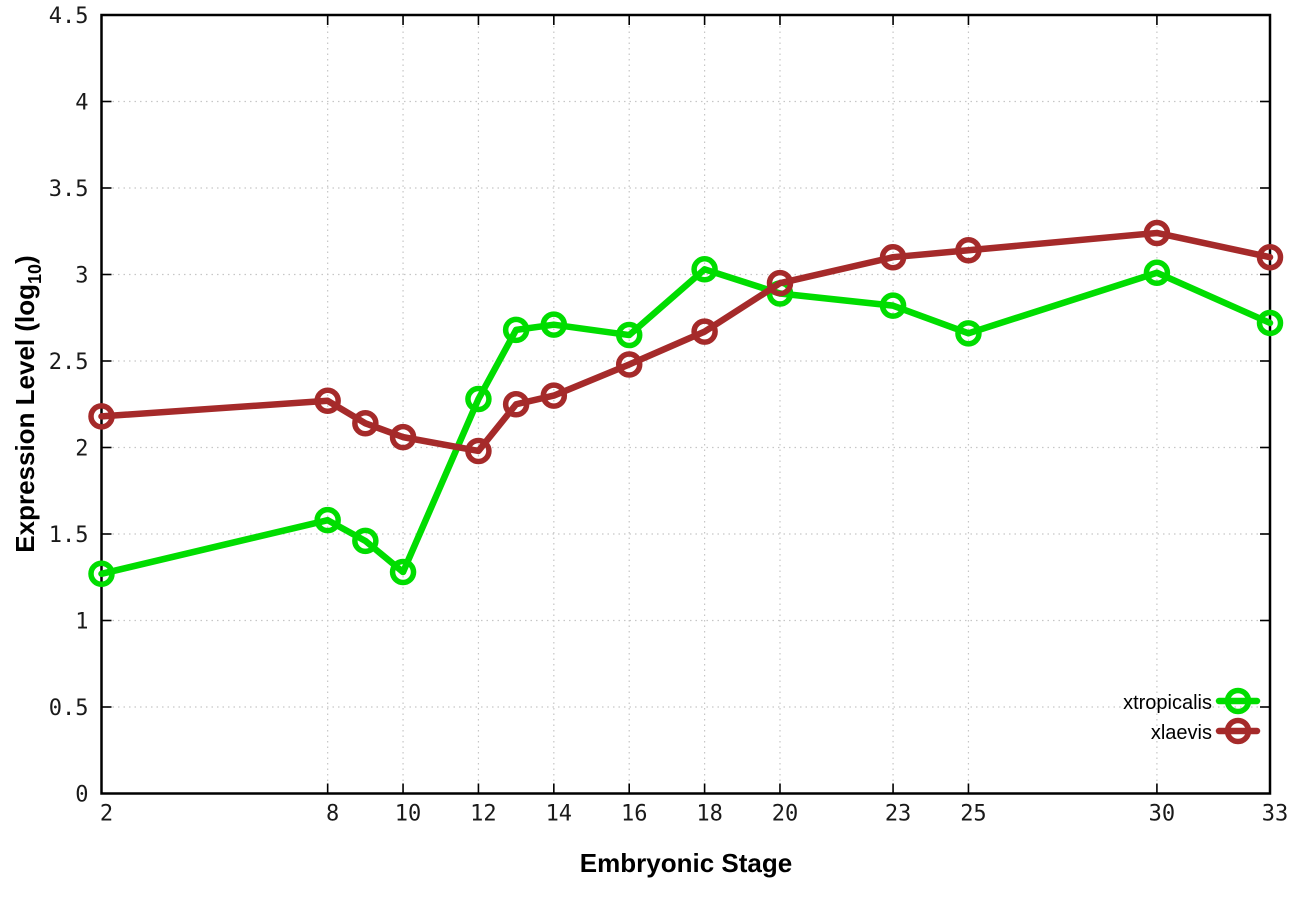 This screenshot has height=907, width=1296. What do you see at coordinates (634, 814) in the screenshot?
I see `x-tick-label: 16` at bounding box center [634, 814].